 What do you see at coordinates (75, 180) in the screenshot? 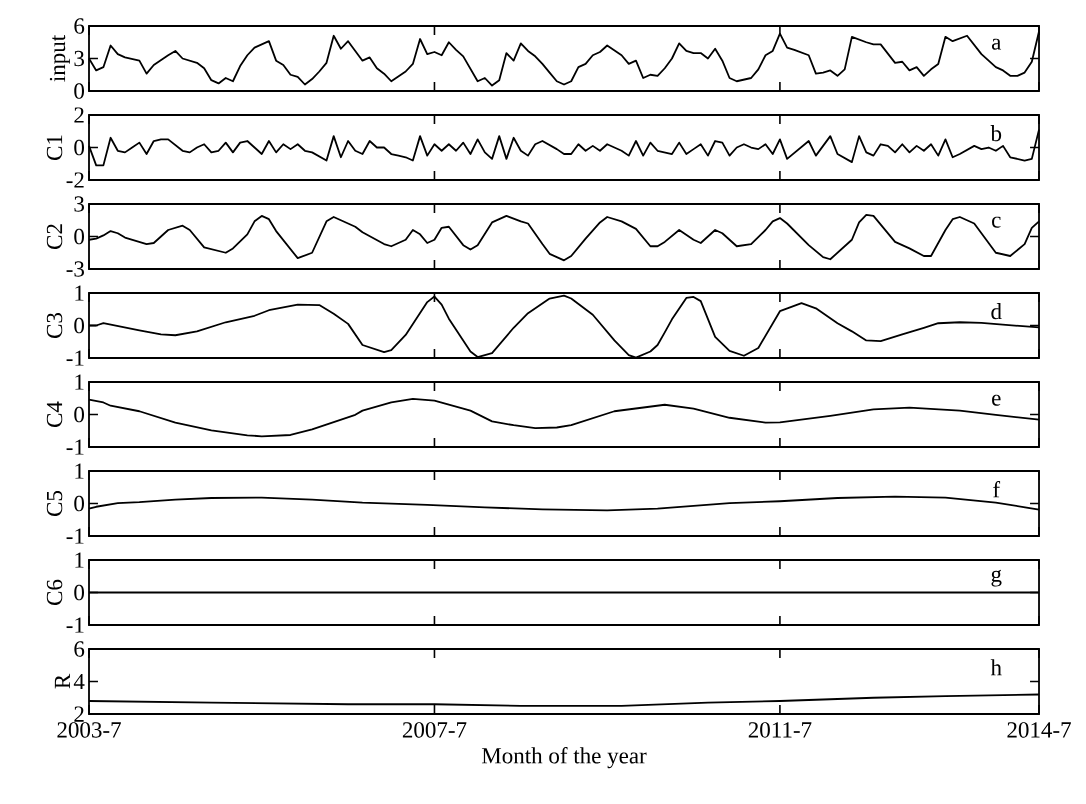
I see `y-tick-label: -2` at bounding box center [75, 180].